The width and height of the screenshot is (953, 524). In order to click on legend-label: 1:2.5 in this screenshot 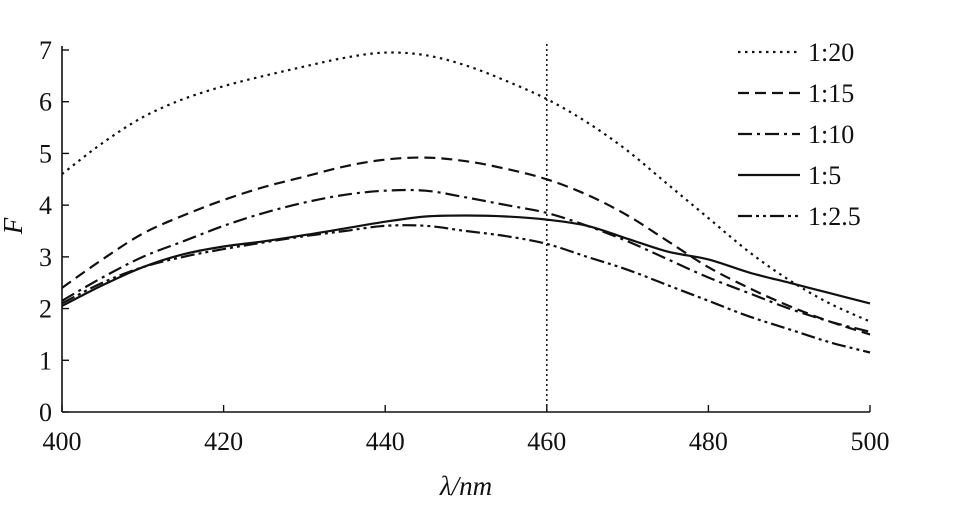, I will do `click(834, 216)`.